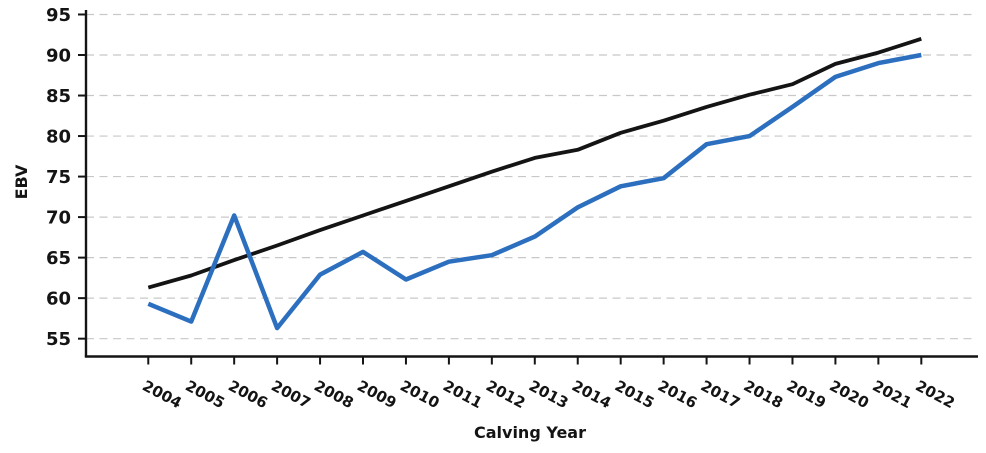 This screenshot has height=453, width=986. I want to click on y-tick-label-75: 75, so click(58, 177).